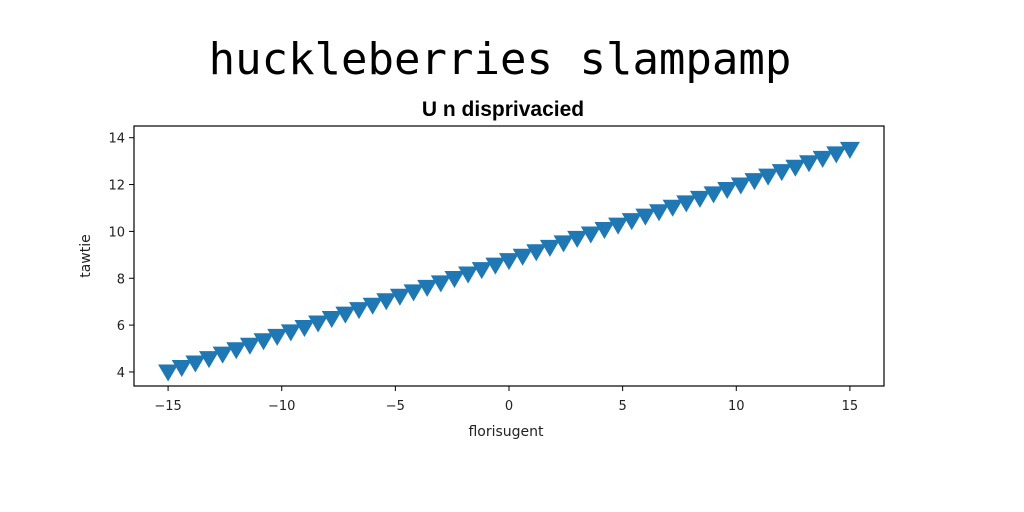  What do you see at coordinates (395, 406) in the screenshot?
I see `x-tick-label: −5` at bounding box center [395, 406].